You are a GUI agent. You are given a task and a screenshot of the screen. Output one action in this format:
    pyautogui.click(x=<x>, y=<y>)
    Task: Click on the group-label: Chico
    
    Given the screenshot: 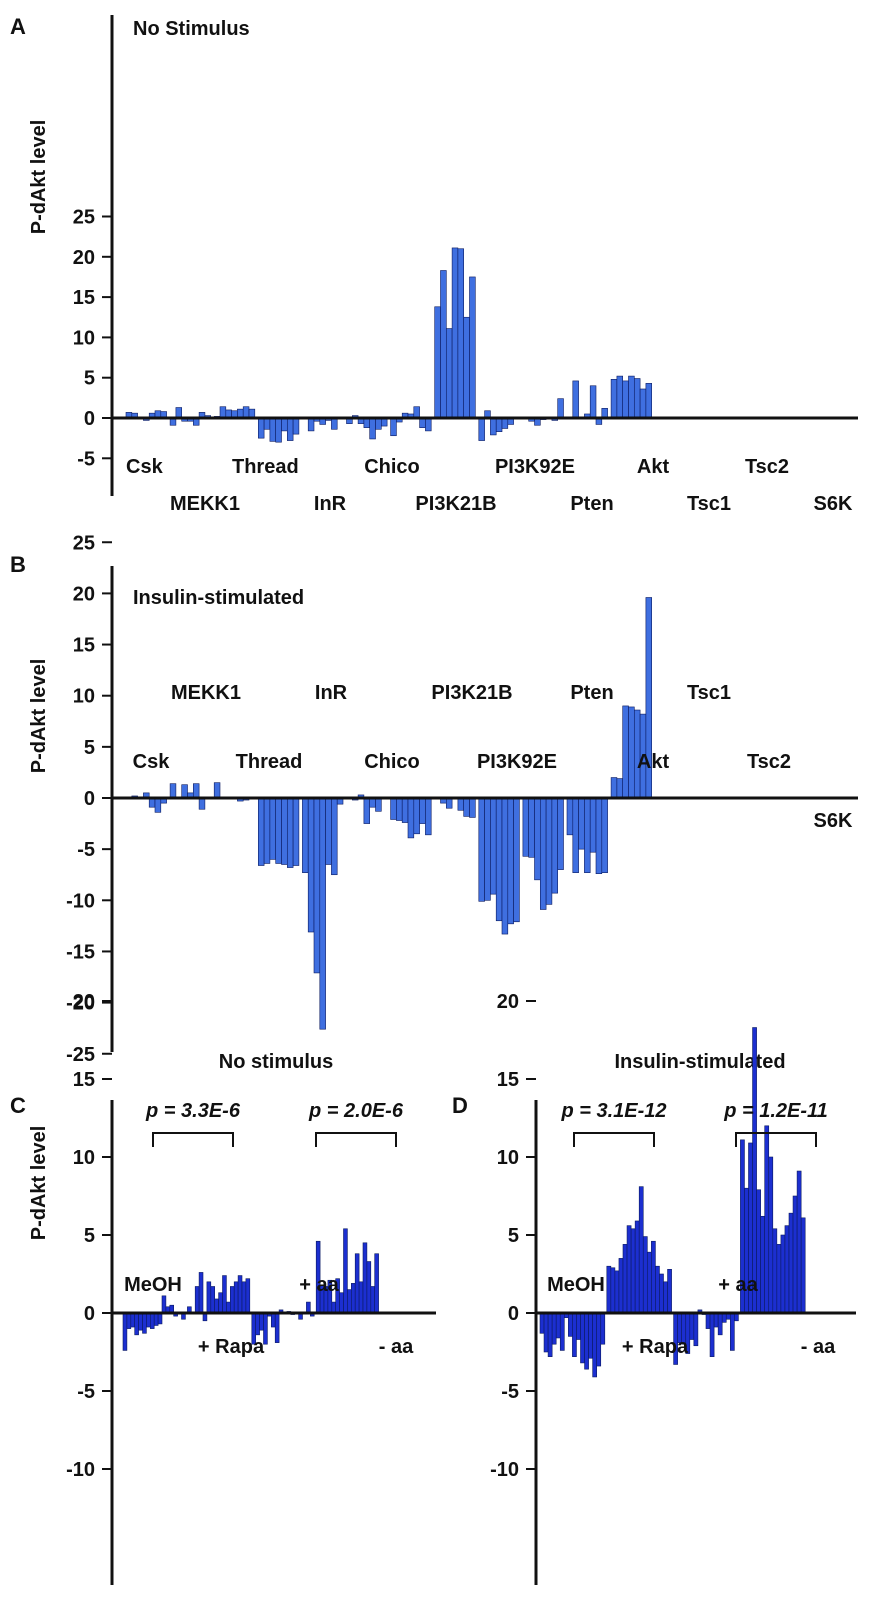 What is the action you would take?
    pyautogui.click(x=392, y=467)
    